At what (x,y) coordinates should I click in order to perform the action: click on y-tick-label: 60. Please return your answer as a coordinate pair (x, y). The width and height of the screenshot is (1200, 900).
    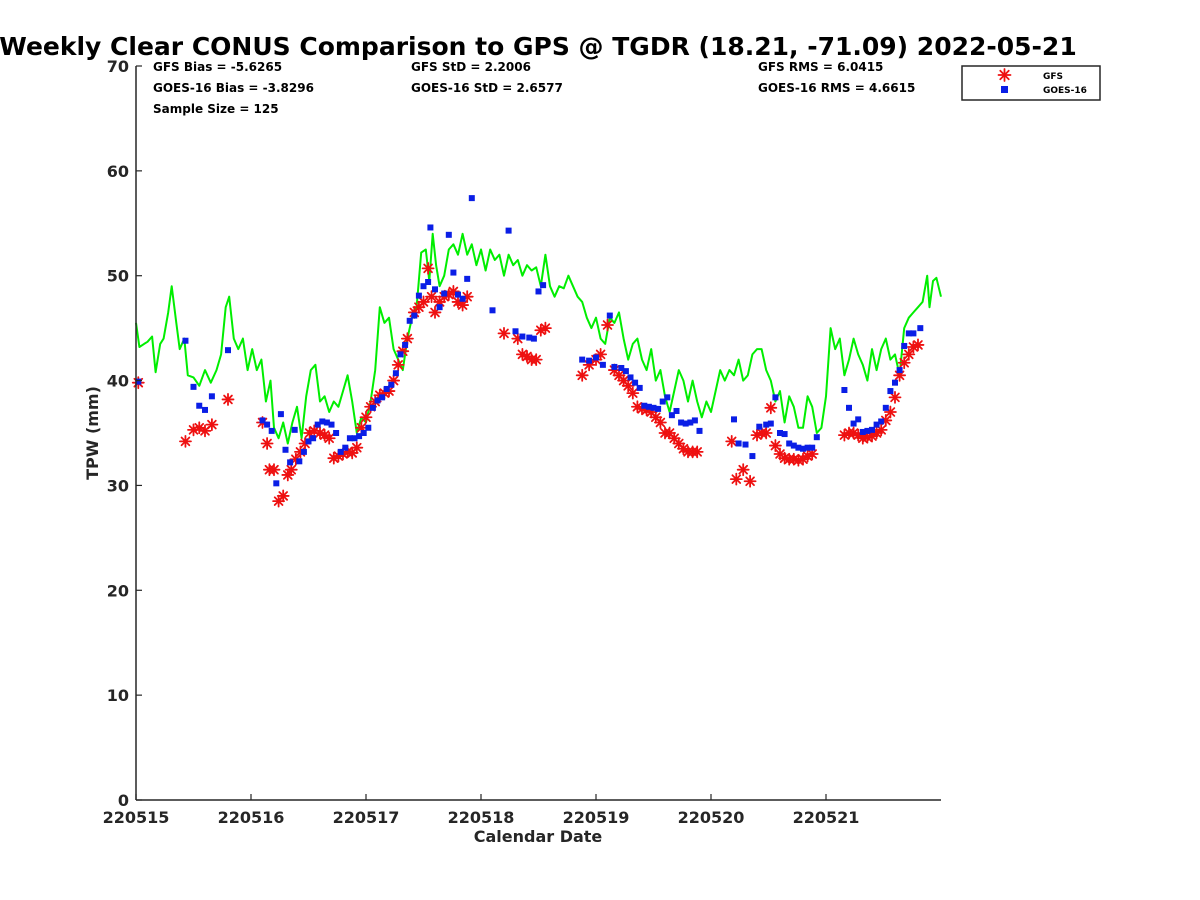
    Looking at the image, I should click on (118, 171).